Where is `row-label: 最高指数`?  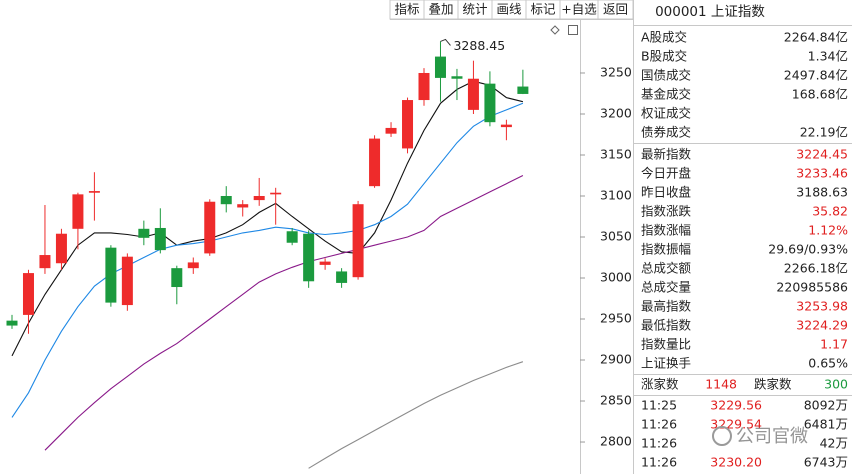
row-label: 最高指数 is located at coordinates (666, 306).